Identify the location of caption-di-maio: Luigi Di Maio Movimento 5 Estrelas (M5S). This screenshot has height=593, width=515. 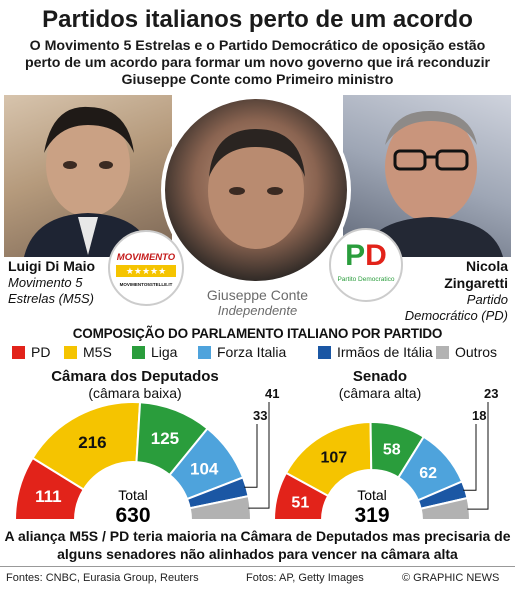
(63, 282).